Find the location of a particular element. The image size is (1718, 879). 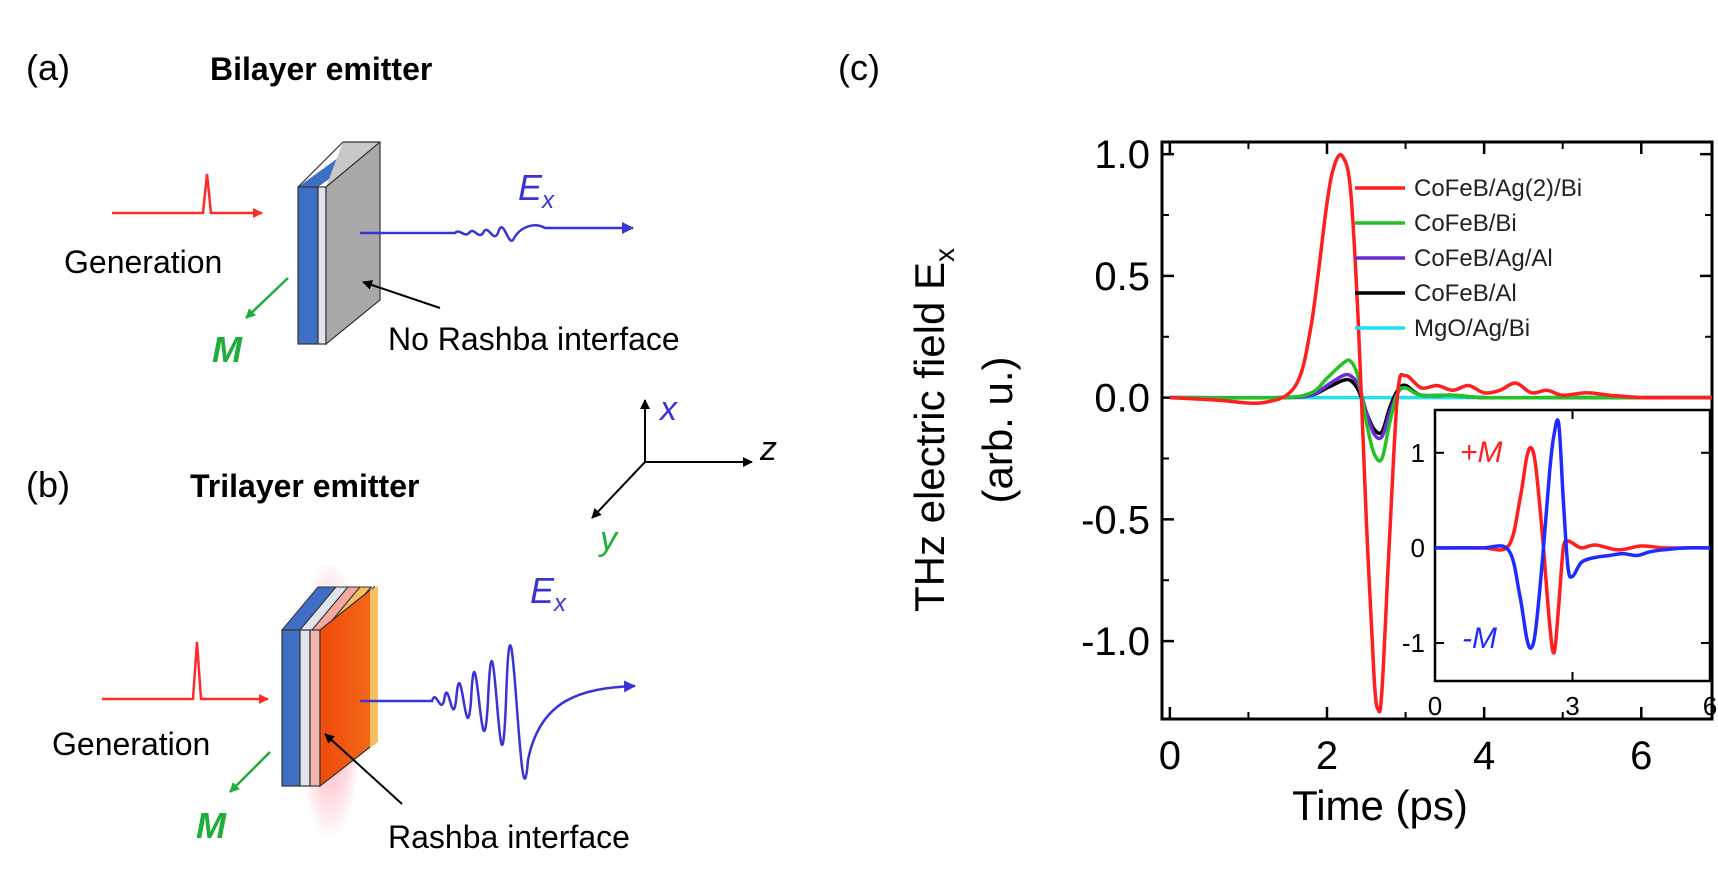

y-axis-title: THz electric field Ex is located at coordinates (933, 430).